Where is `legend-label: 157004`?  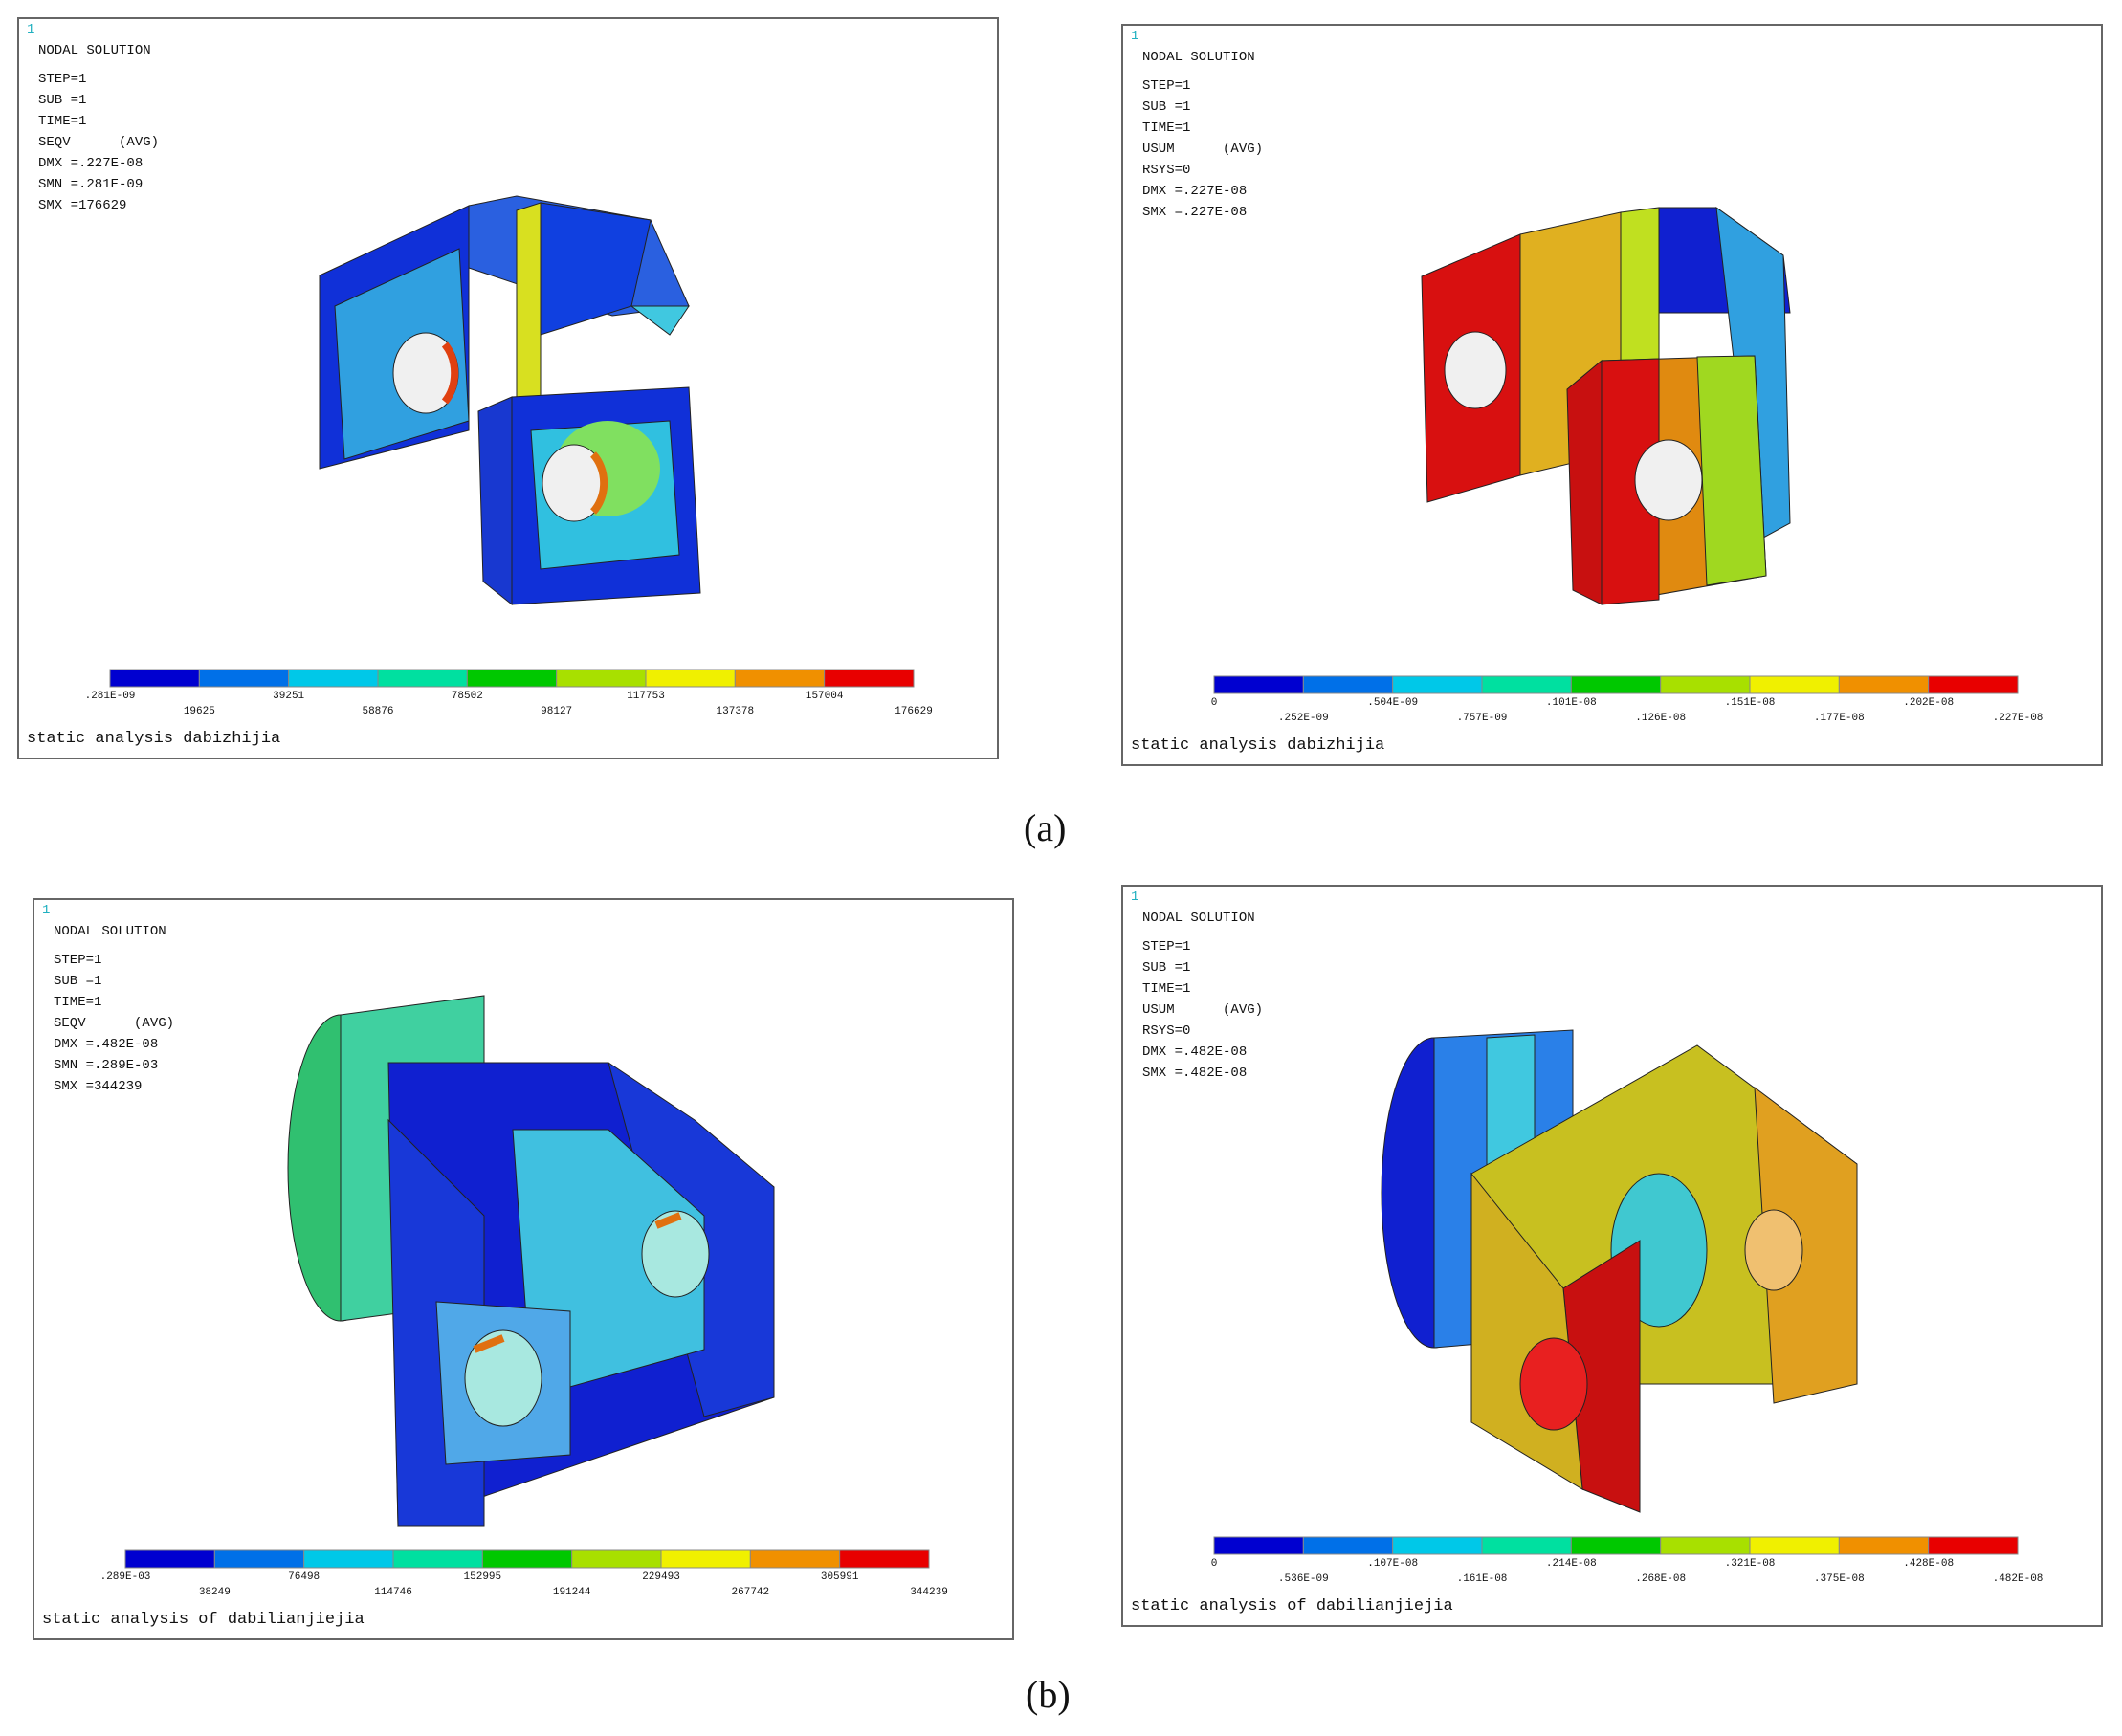 legend-label: 157004 is located at coordinates (825, 696).